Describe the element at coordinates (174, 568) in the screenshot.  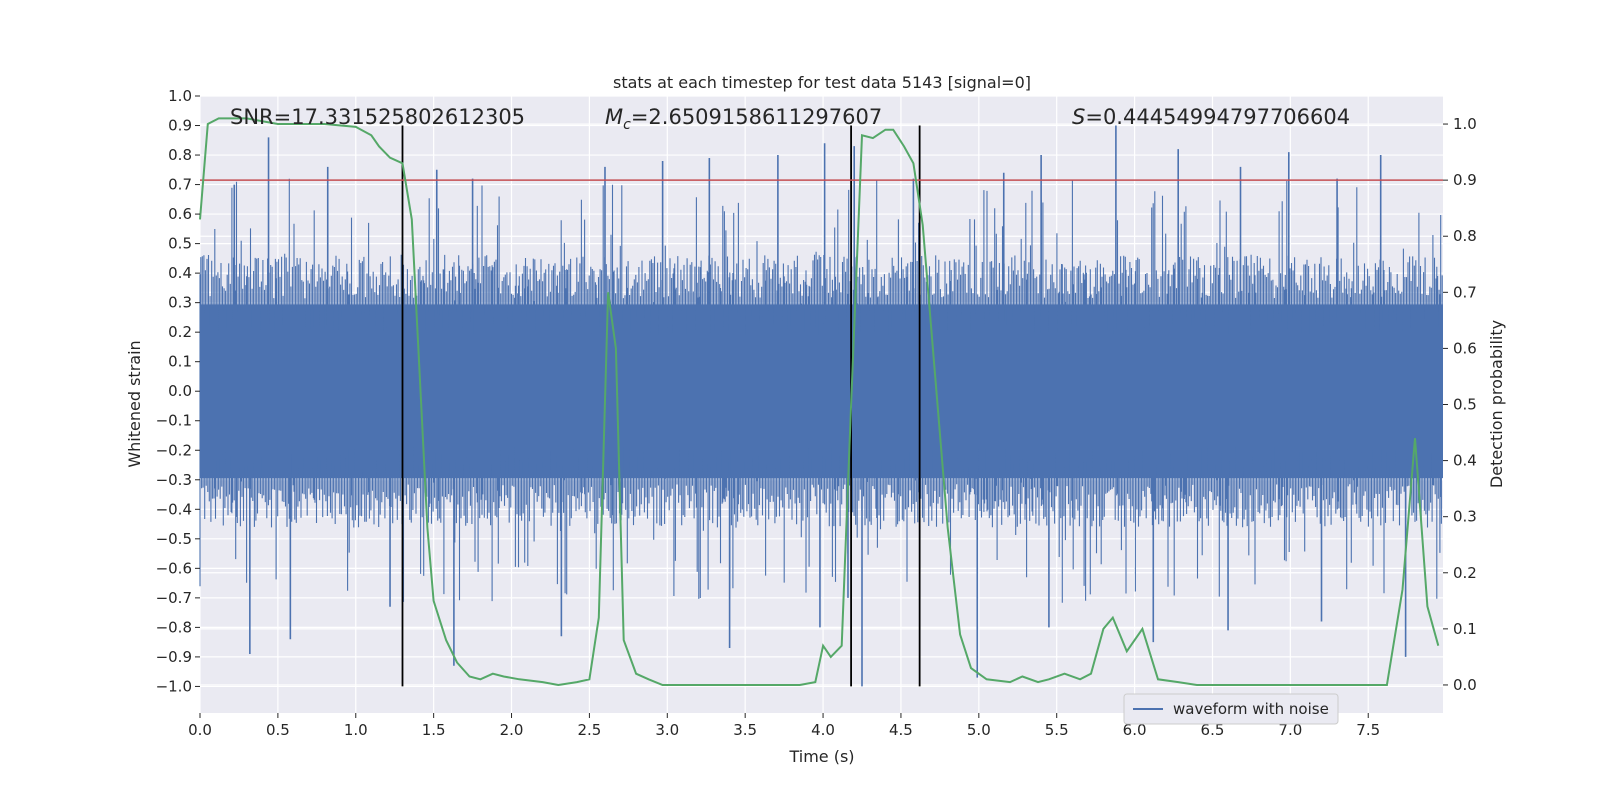
I see `y-tick-label: −0.6` at that location.